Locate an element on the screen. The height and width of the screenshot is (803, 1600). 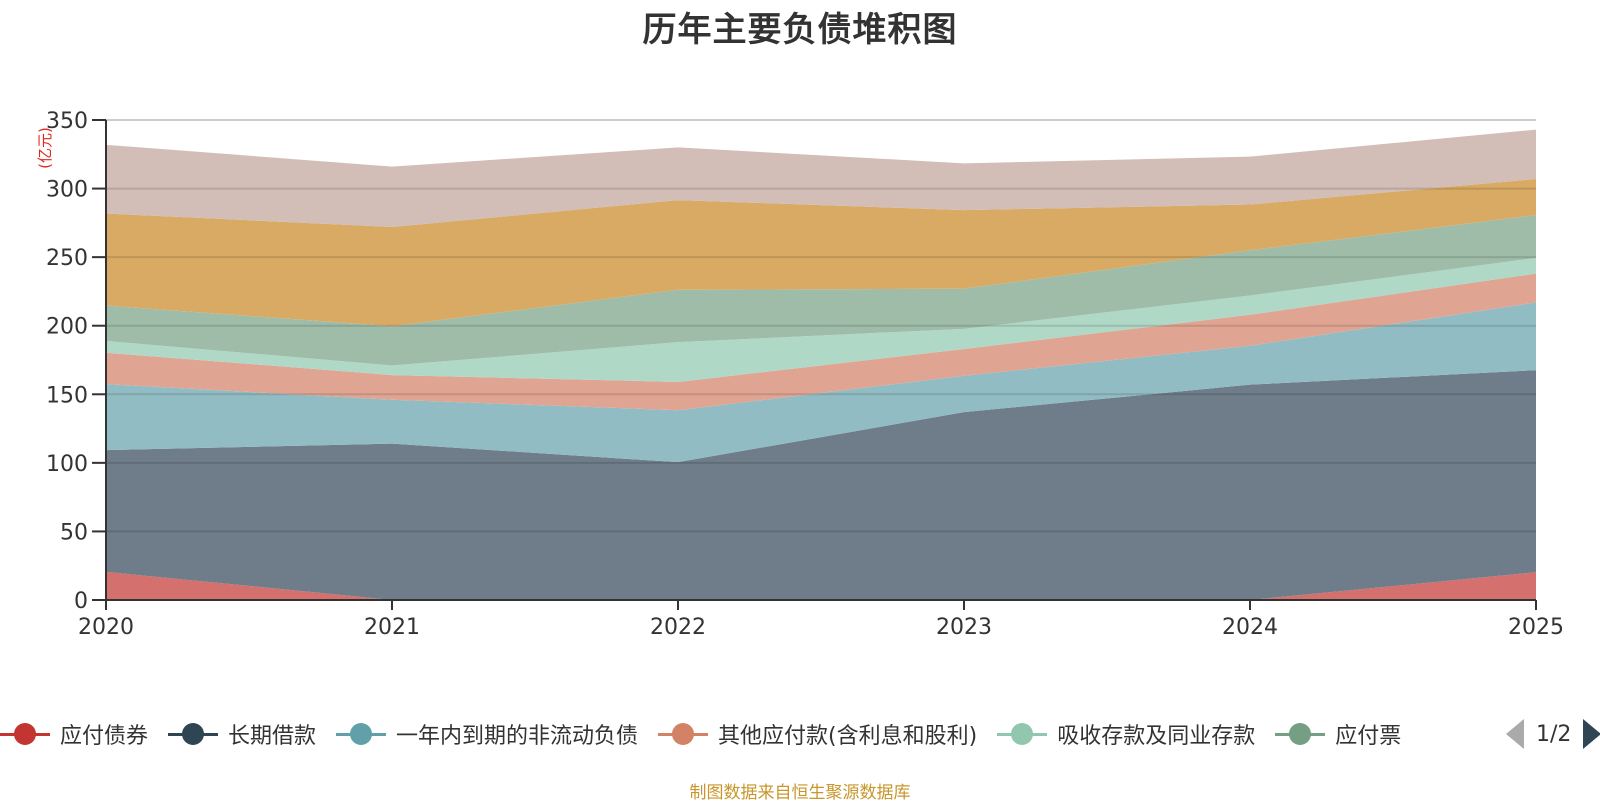
legend-item: 长期借款 is located at coordinates (242, 734).